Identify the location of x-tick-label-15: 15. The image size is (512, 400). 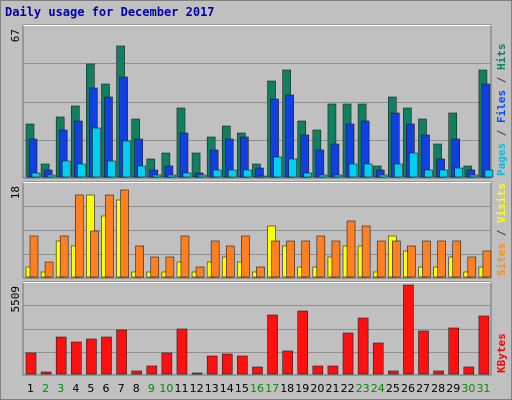
(242, 388).